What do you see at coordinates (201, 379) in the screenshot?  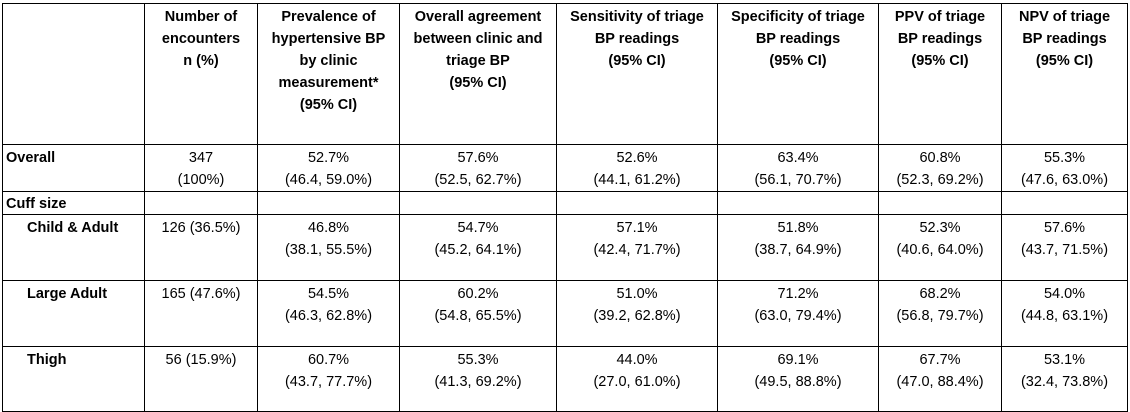 I see `cell-encounters: 56 (15.9%)` at bounding box center [201, 379].